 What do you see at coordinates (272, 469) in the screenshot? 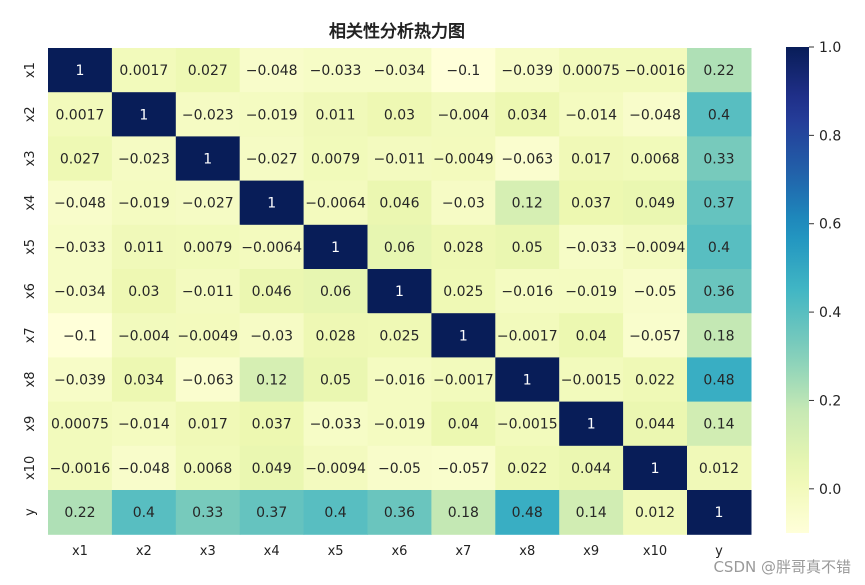
I see `cell-value-label: 0.049` at bounding box center [272, 469].